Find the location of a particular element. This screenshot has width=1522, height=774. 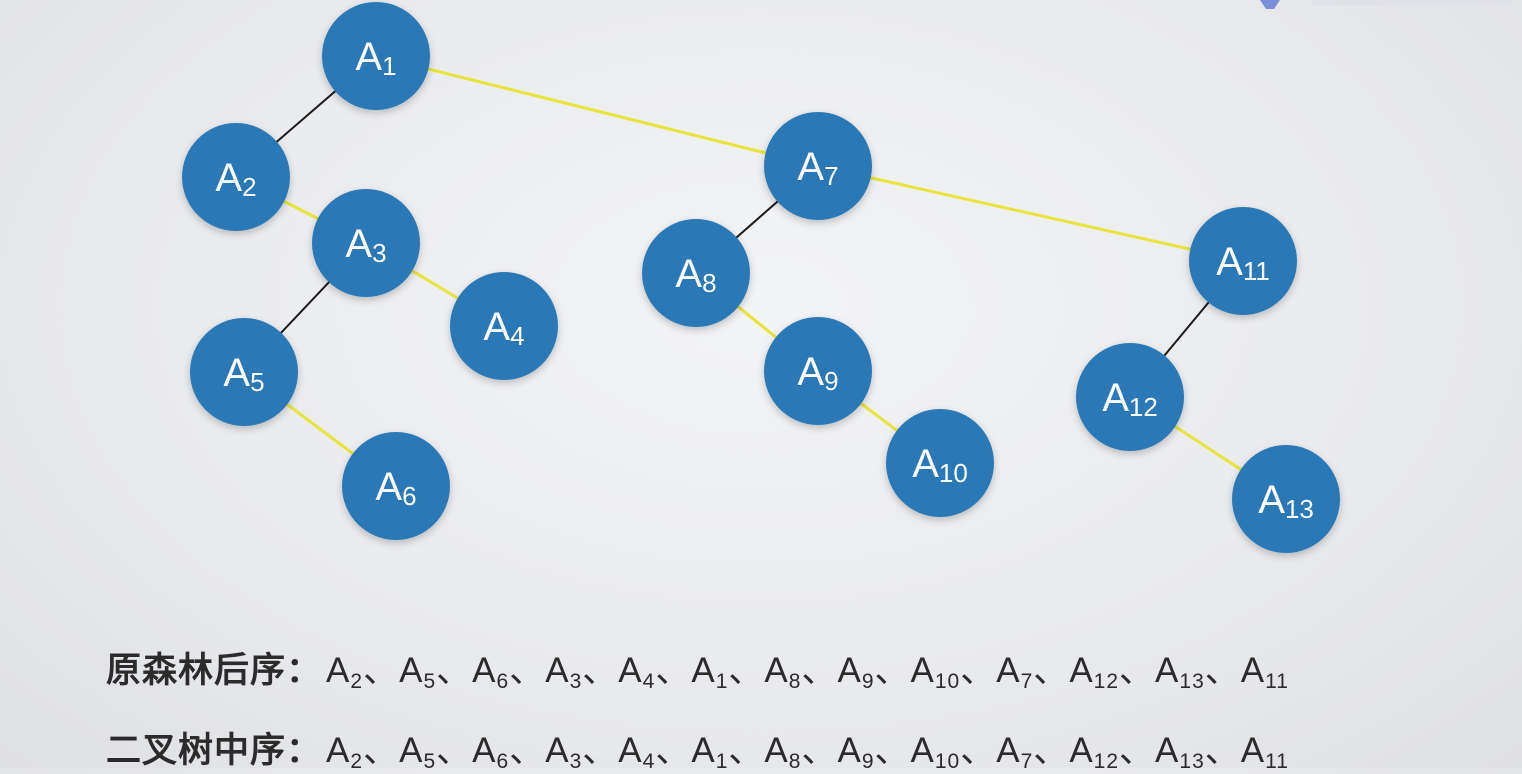

forest-postorder-title: 原森林后序： is located at coordinates (214, 671).